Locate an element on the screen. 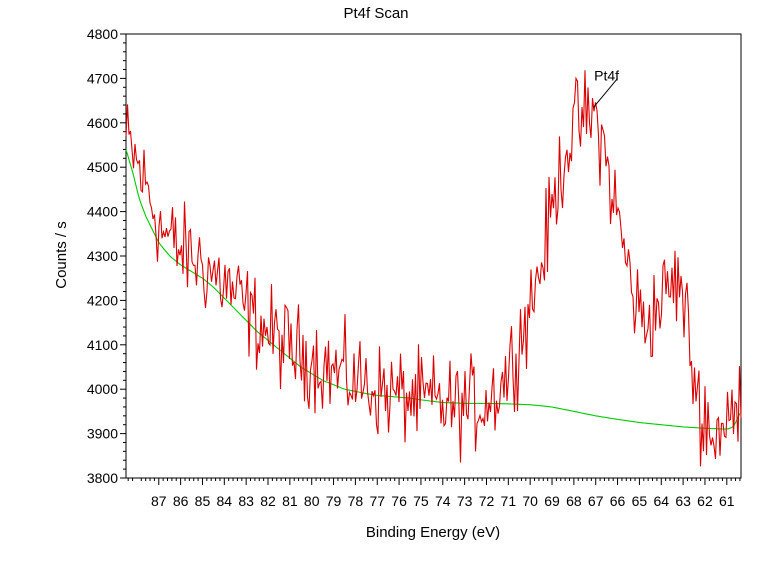  x-tick-label: 83 is located at coordinates (246, 501).